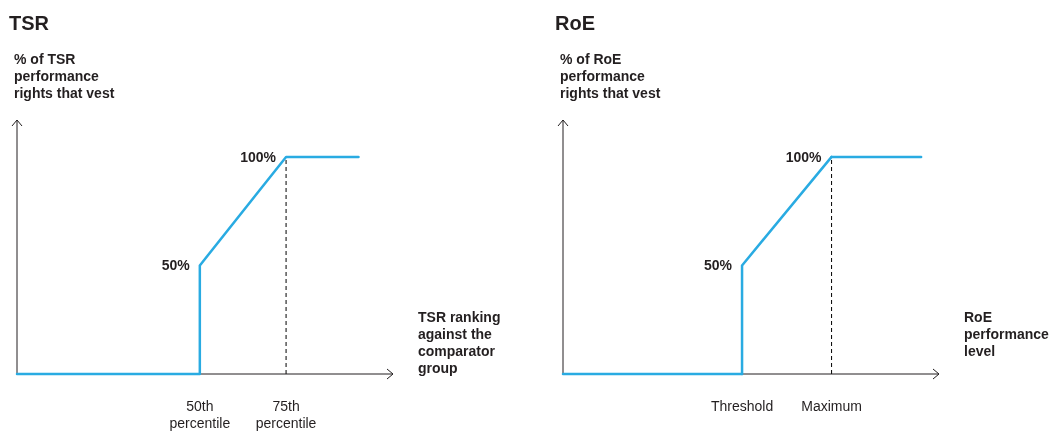 This screenshot has width=1058, height=432. What do you see at coordinates (459, 342) in the screenshot?
I see `x-axis-title: TSR ranking against the comparator group` at bounding box center [459, 342].